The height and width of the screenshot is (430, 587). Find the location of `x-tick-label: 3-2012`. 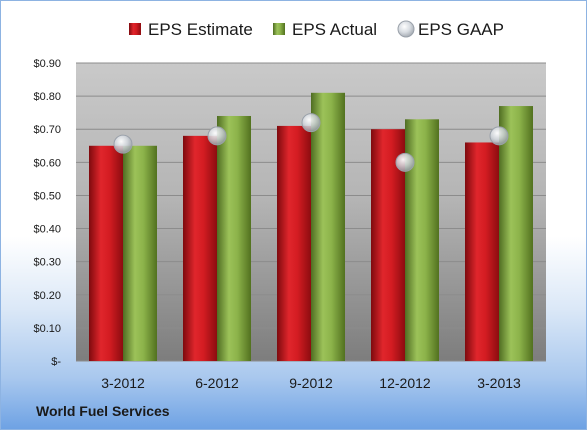

x-tick-label: 3-2012 is located at coordinates (123, 383).